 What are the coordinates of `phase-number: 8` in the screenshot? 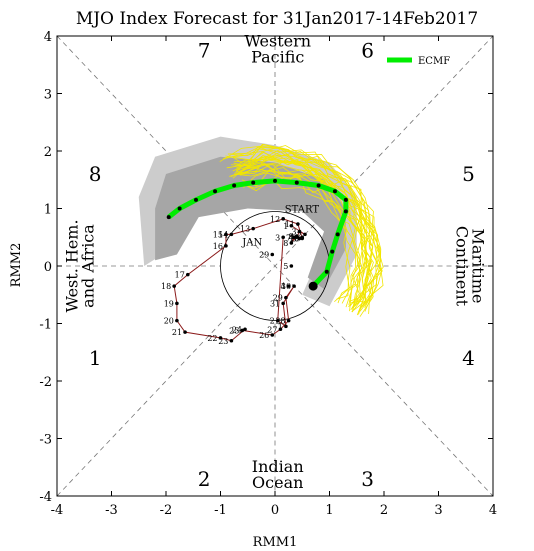 It's located at (95, 174).